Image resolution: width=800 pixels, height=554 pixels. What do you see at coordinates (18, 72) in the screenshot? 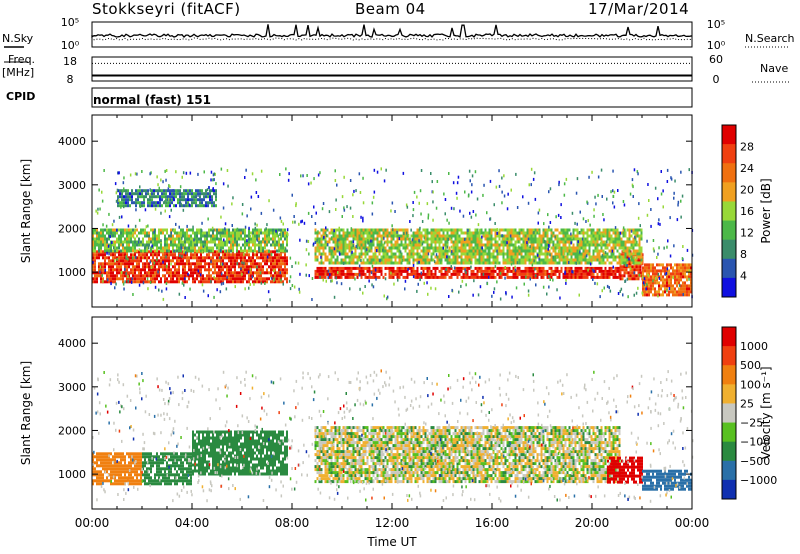
I see `label-freq-unit: [MHz]` at bounding box center [18, 72].